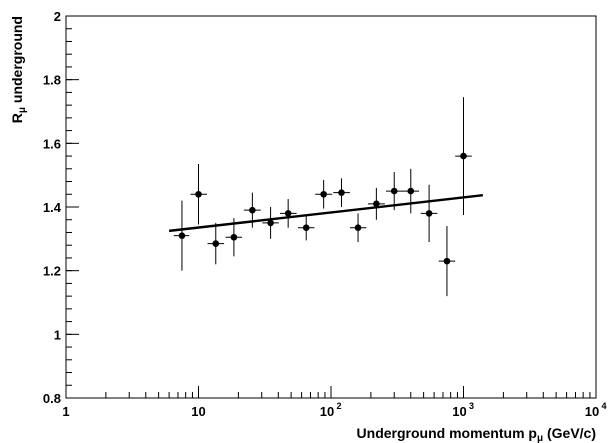 This screenshot has width=610, height=443. What do you see at coordinates (338, 406) in the screenshot?
I see `x-tick-exponent: 2` at bounding box center [338, 406].